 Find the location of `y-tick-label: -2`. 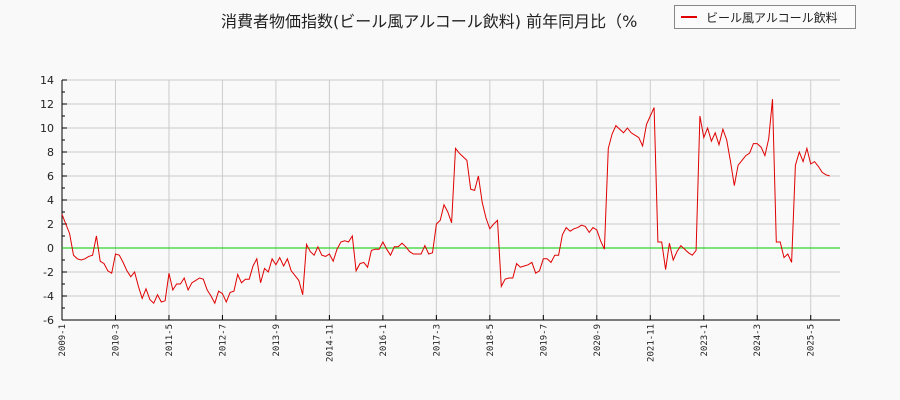

y-tick-label: -2 is located at coordinates (48, 272).